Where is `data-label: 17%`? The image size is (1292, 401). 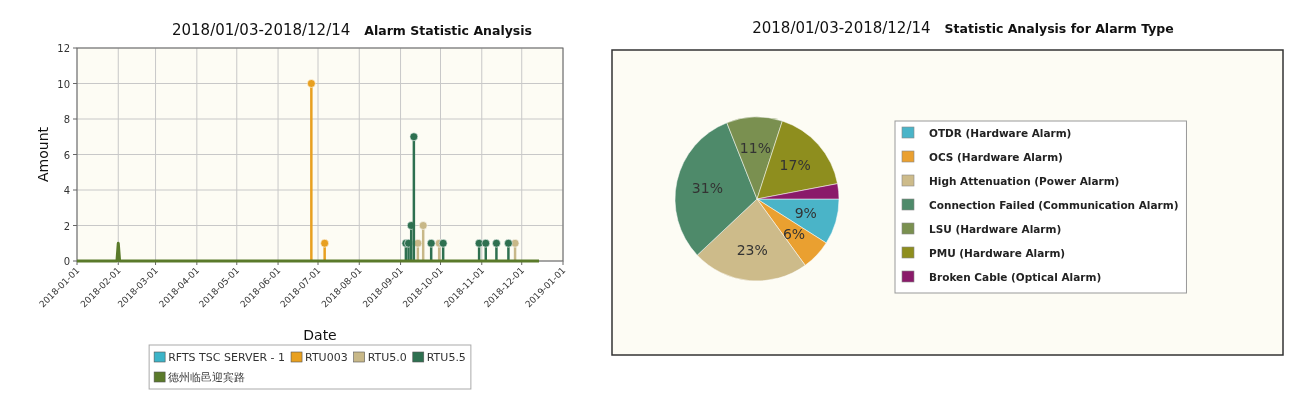
data-label: 17% is located at coordinates (795, 165).